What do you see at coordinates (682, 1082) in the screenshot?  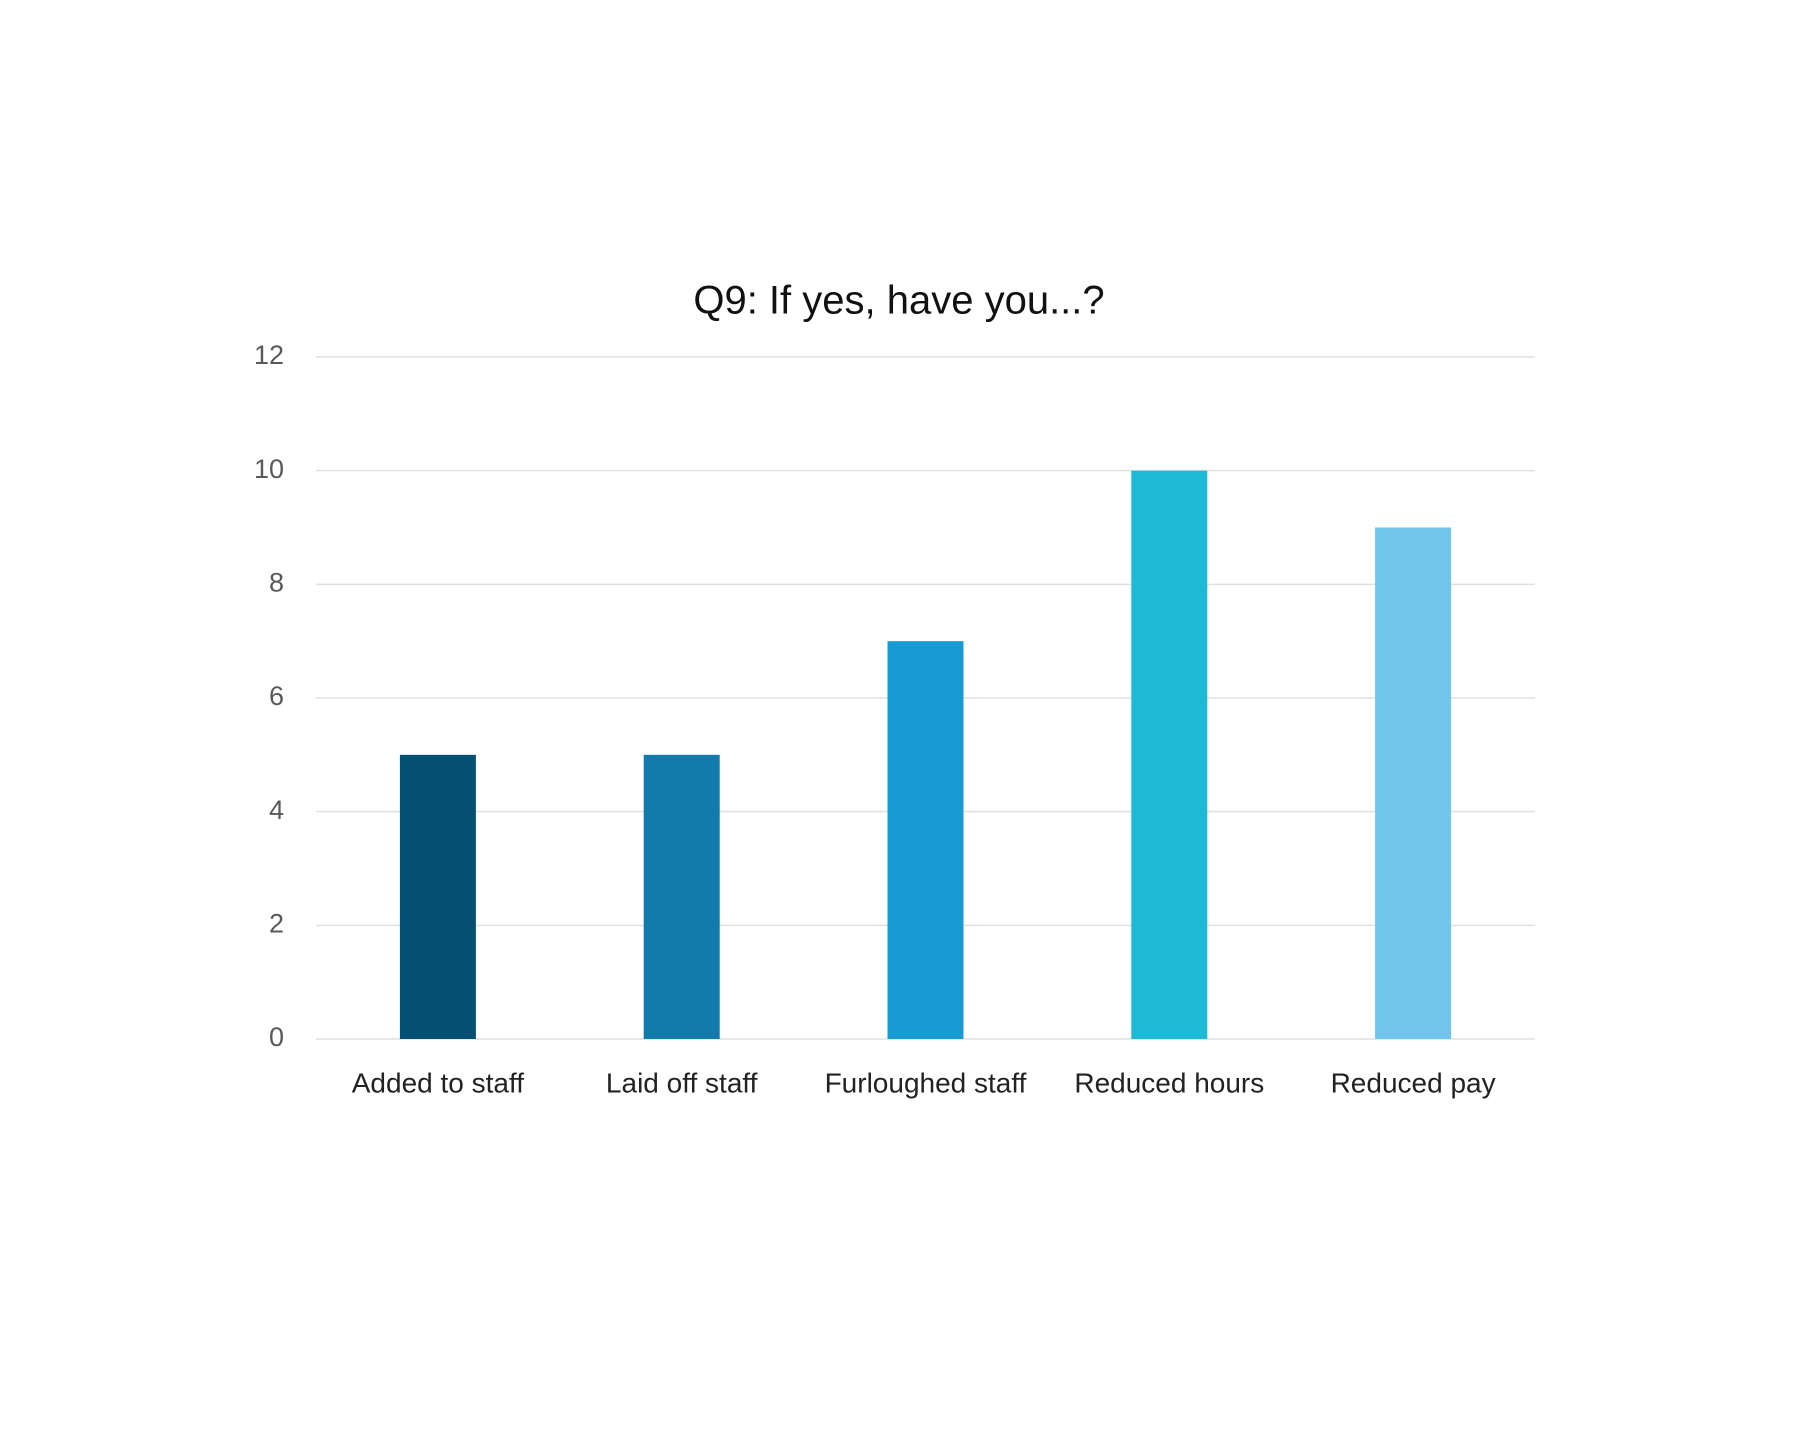 I see `x-tick-label: Laid off staff` at bounding box center [682, 1082].